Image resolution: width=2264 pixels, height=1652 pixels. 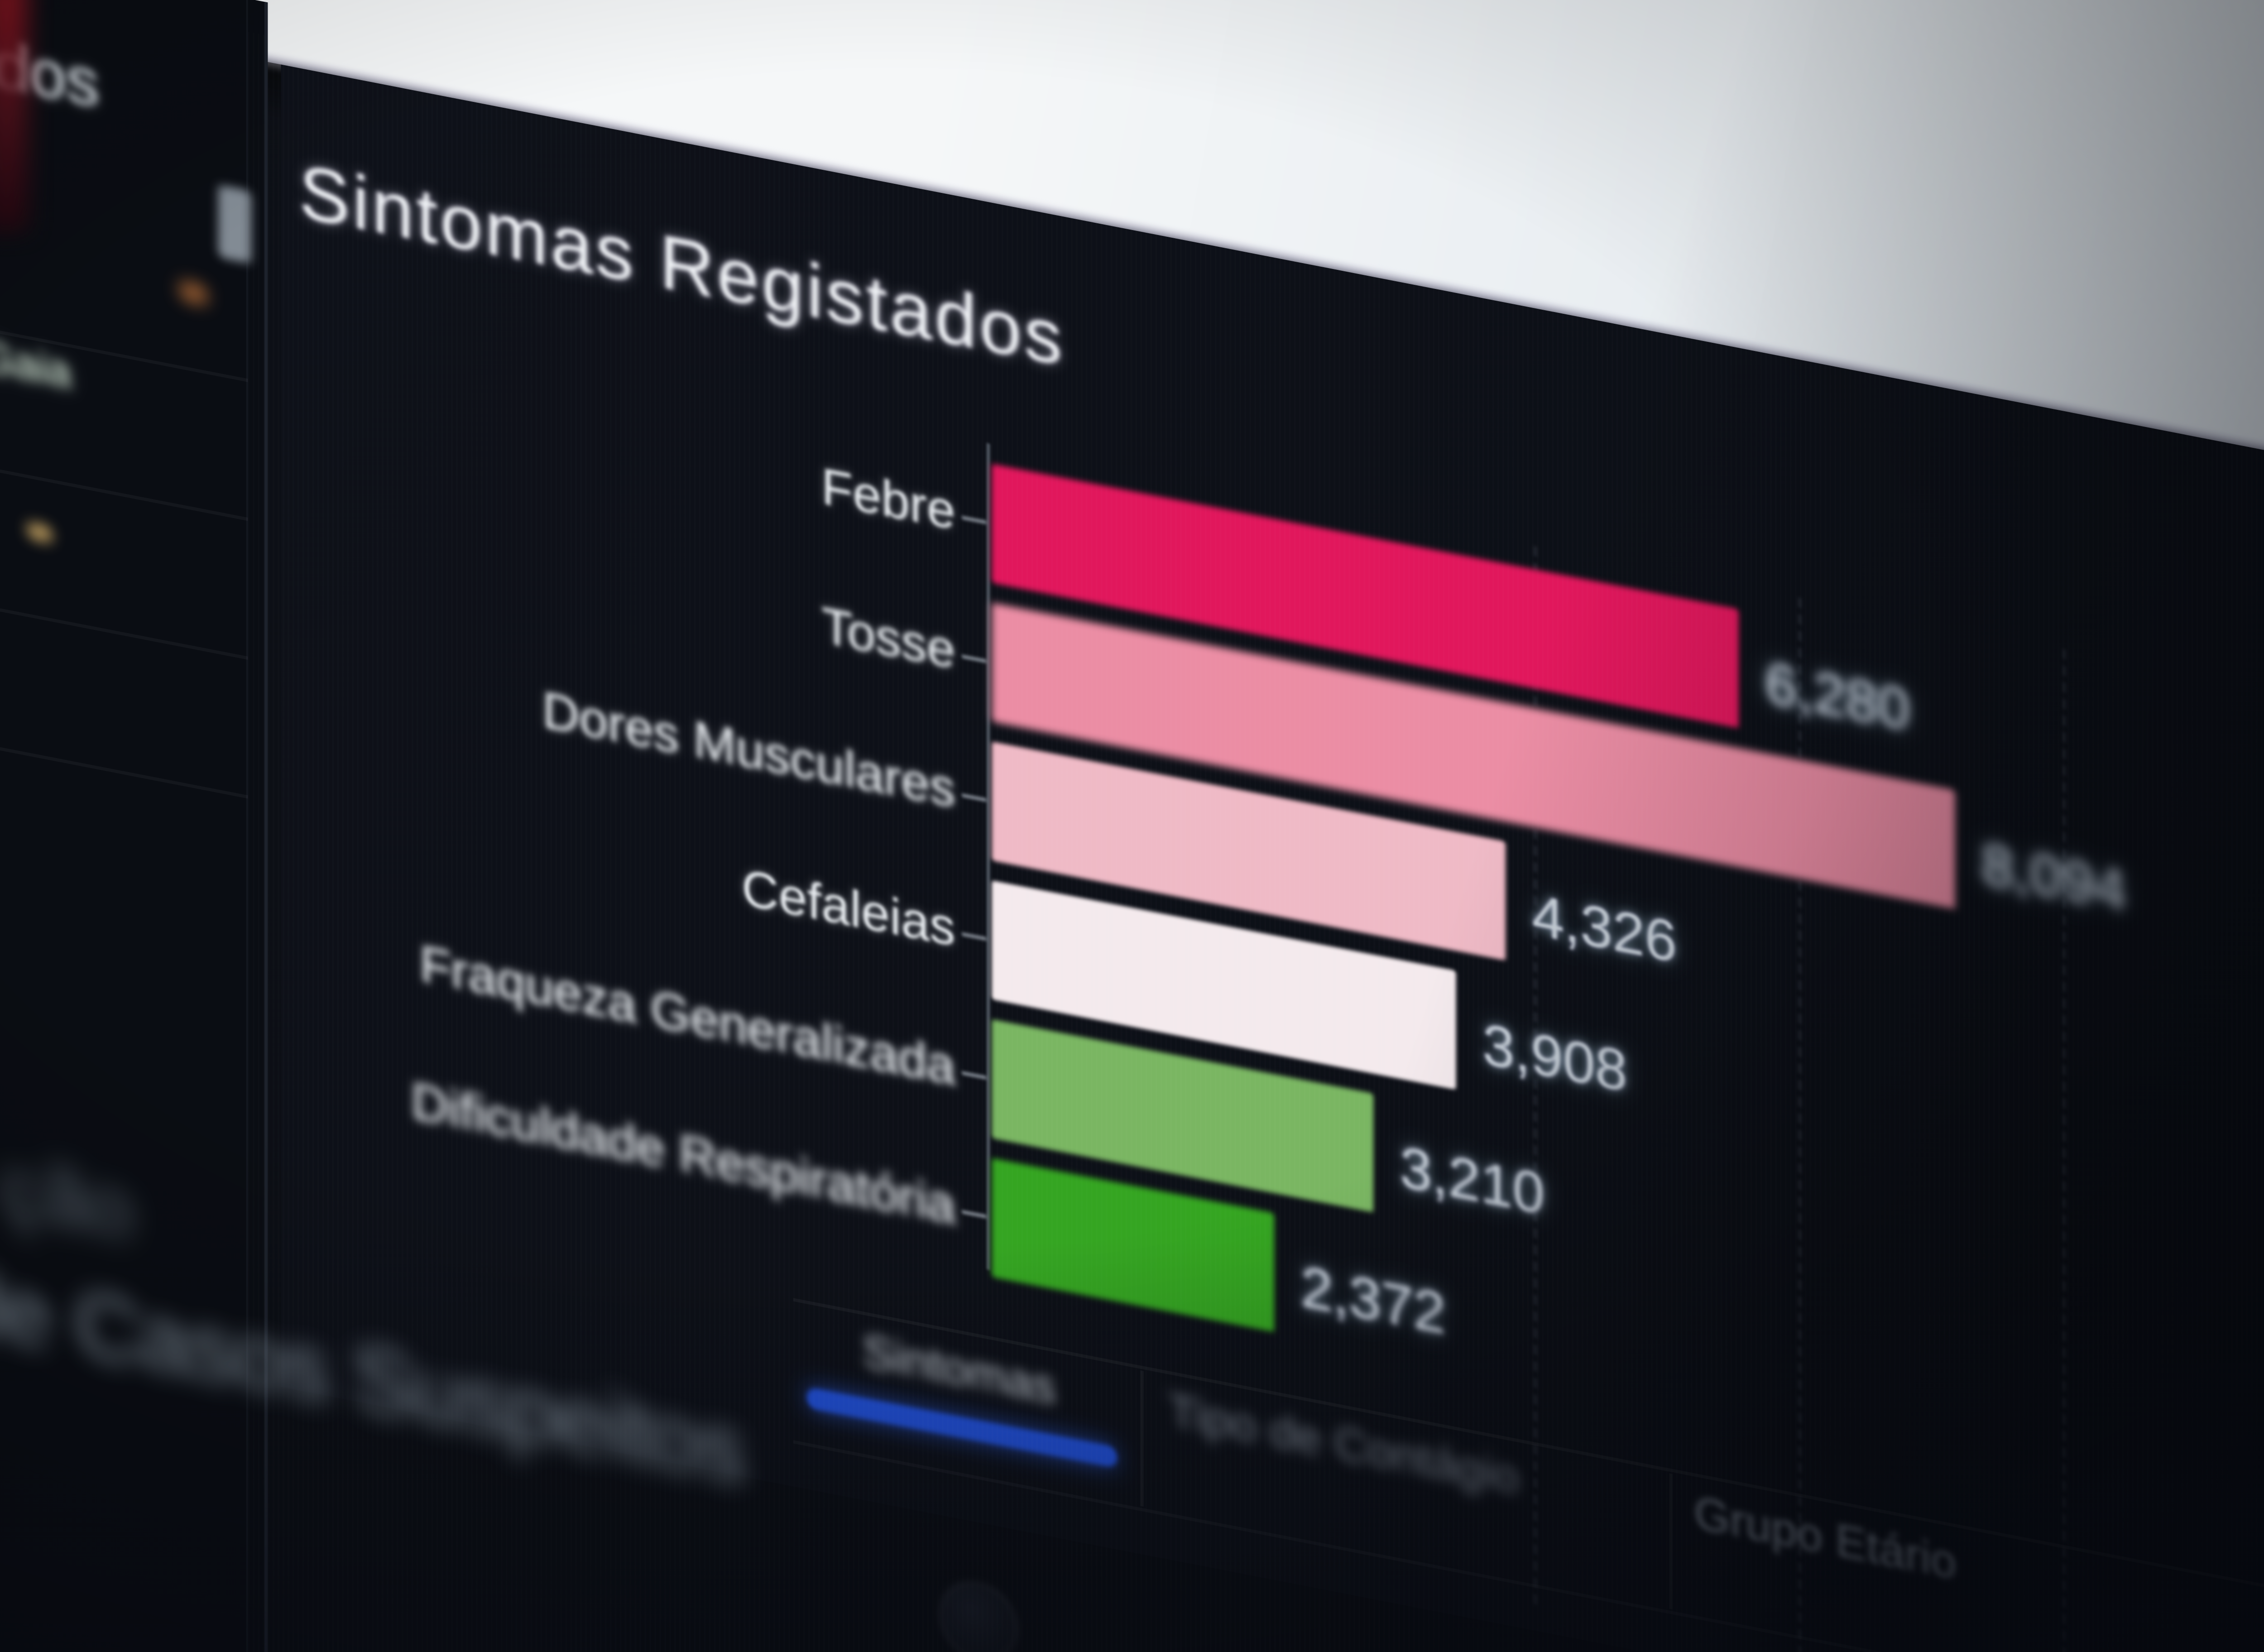 I want to click on value-label: 8,094, so click(x=2054, y=877).